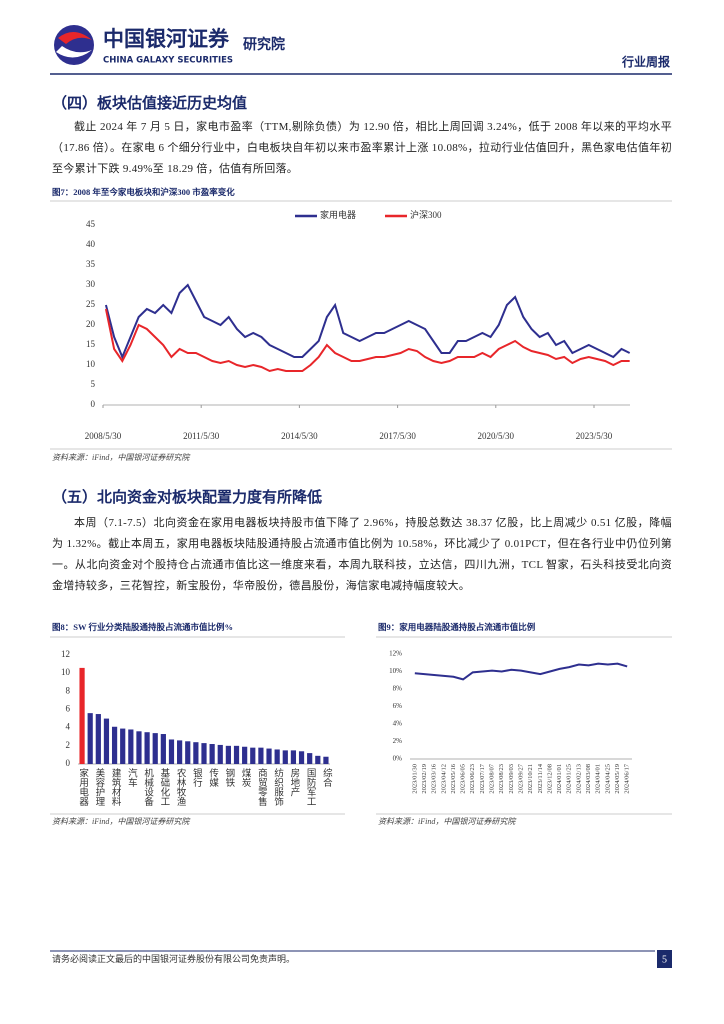  I want to click on x-tick-label: 2017/5/30, so click(397, 436).